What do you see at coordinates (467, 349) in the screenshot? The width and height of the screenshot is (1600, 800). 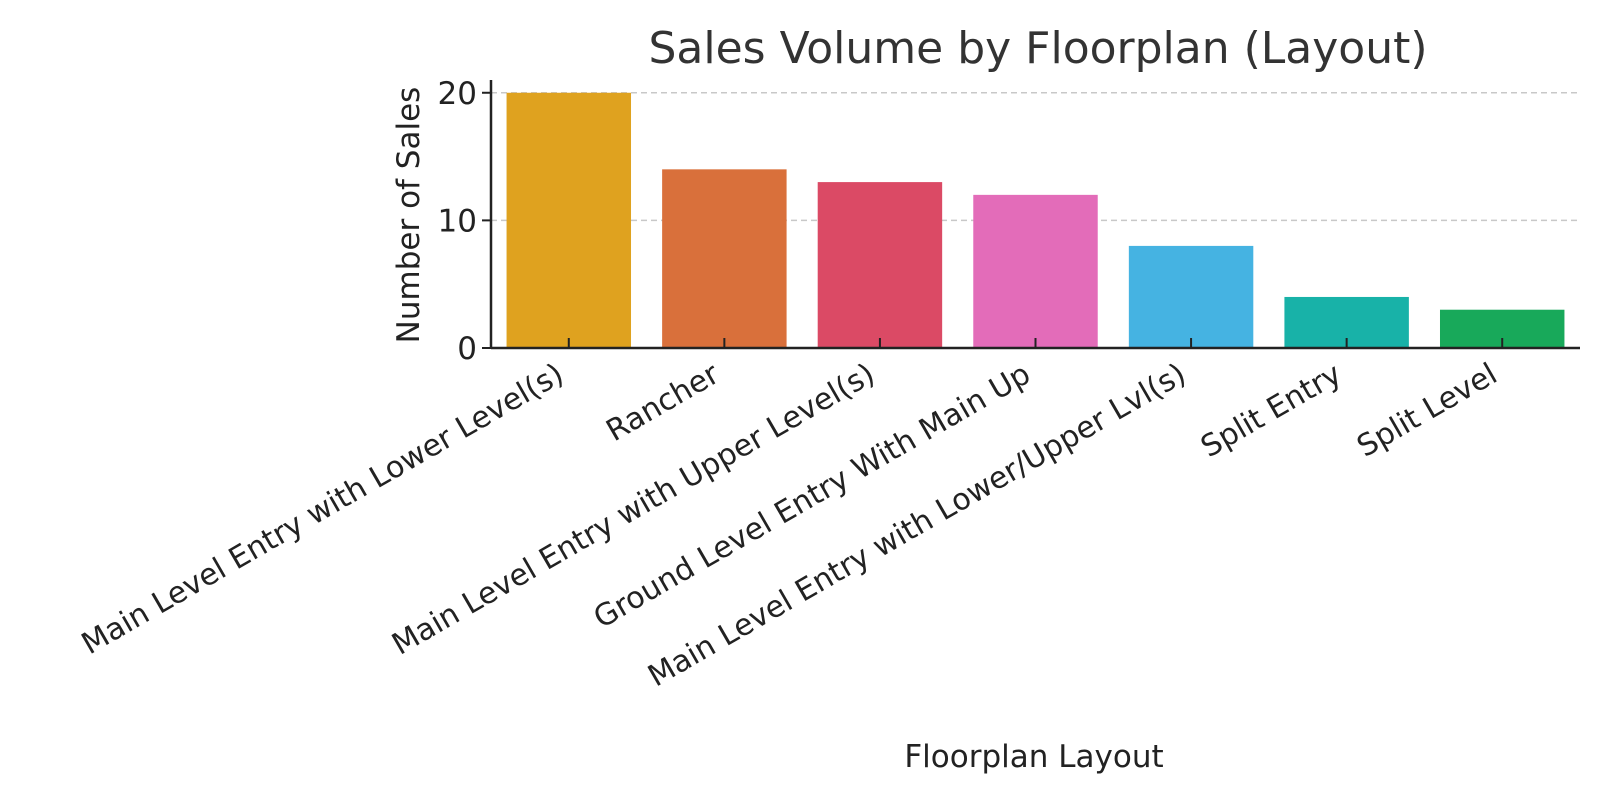 I see `y-tick-label-0: 0` at bounding box center [467, 349].